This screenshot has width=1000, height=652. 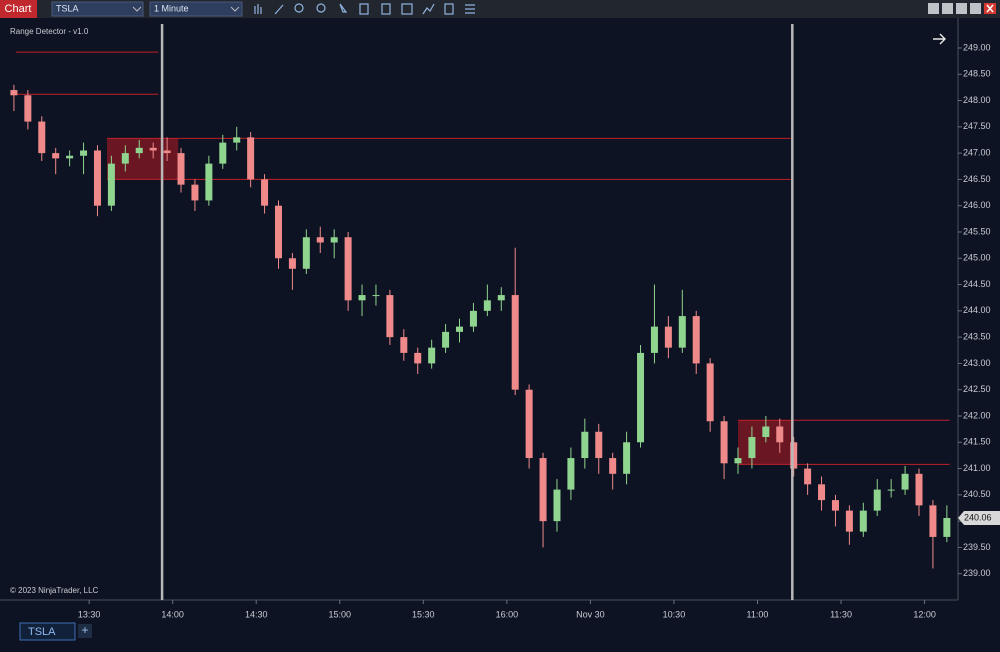 What do you see at coordinates (258, 9) in the screenshot?
I see `bars-icon` at bounding box center [258, 9].